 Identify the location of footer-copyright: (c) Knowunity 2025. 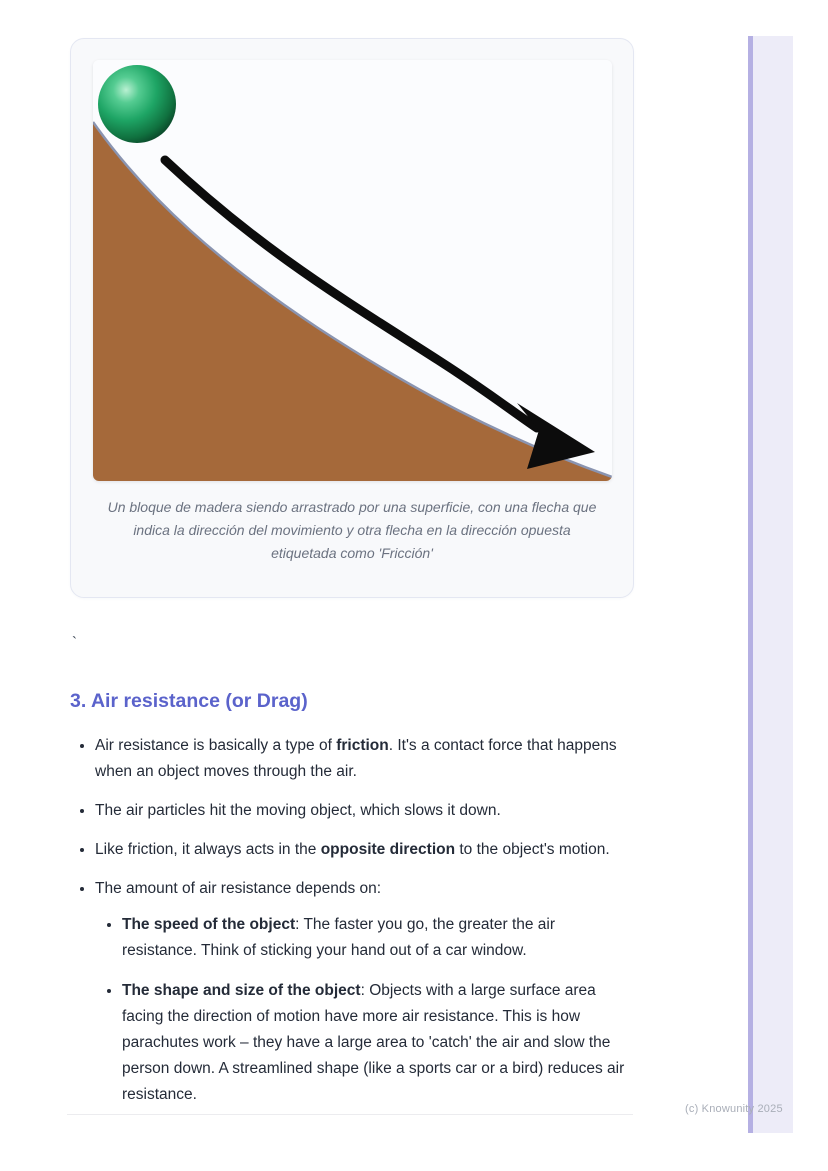
(734, 1109).